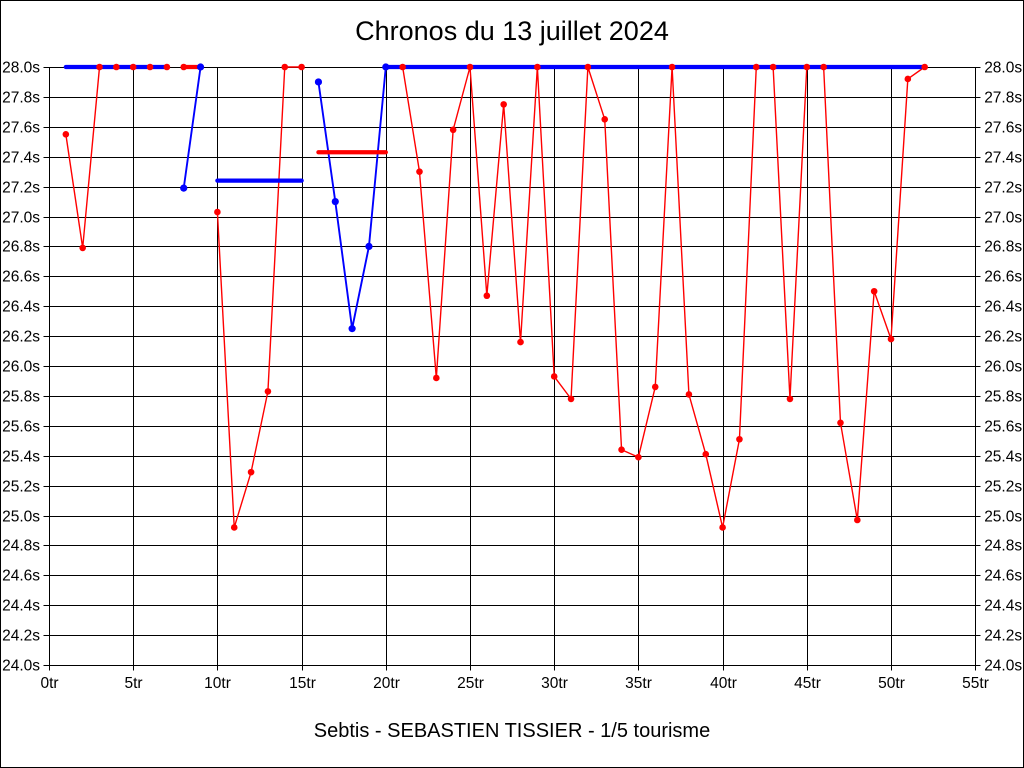  I want to click on y-axis-label-right: 25.6s, so click(1003, 427).